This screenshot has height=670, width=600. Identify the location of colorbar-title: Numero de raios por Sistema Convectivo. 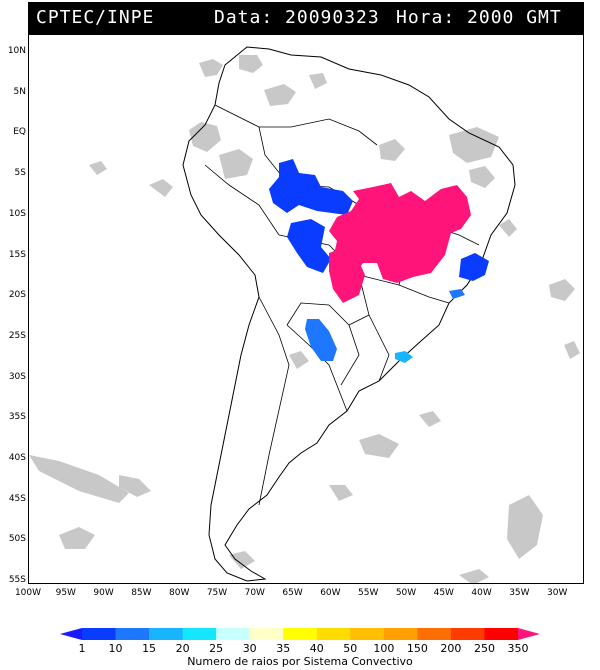
(300, 661).